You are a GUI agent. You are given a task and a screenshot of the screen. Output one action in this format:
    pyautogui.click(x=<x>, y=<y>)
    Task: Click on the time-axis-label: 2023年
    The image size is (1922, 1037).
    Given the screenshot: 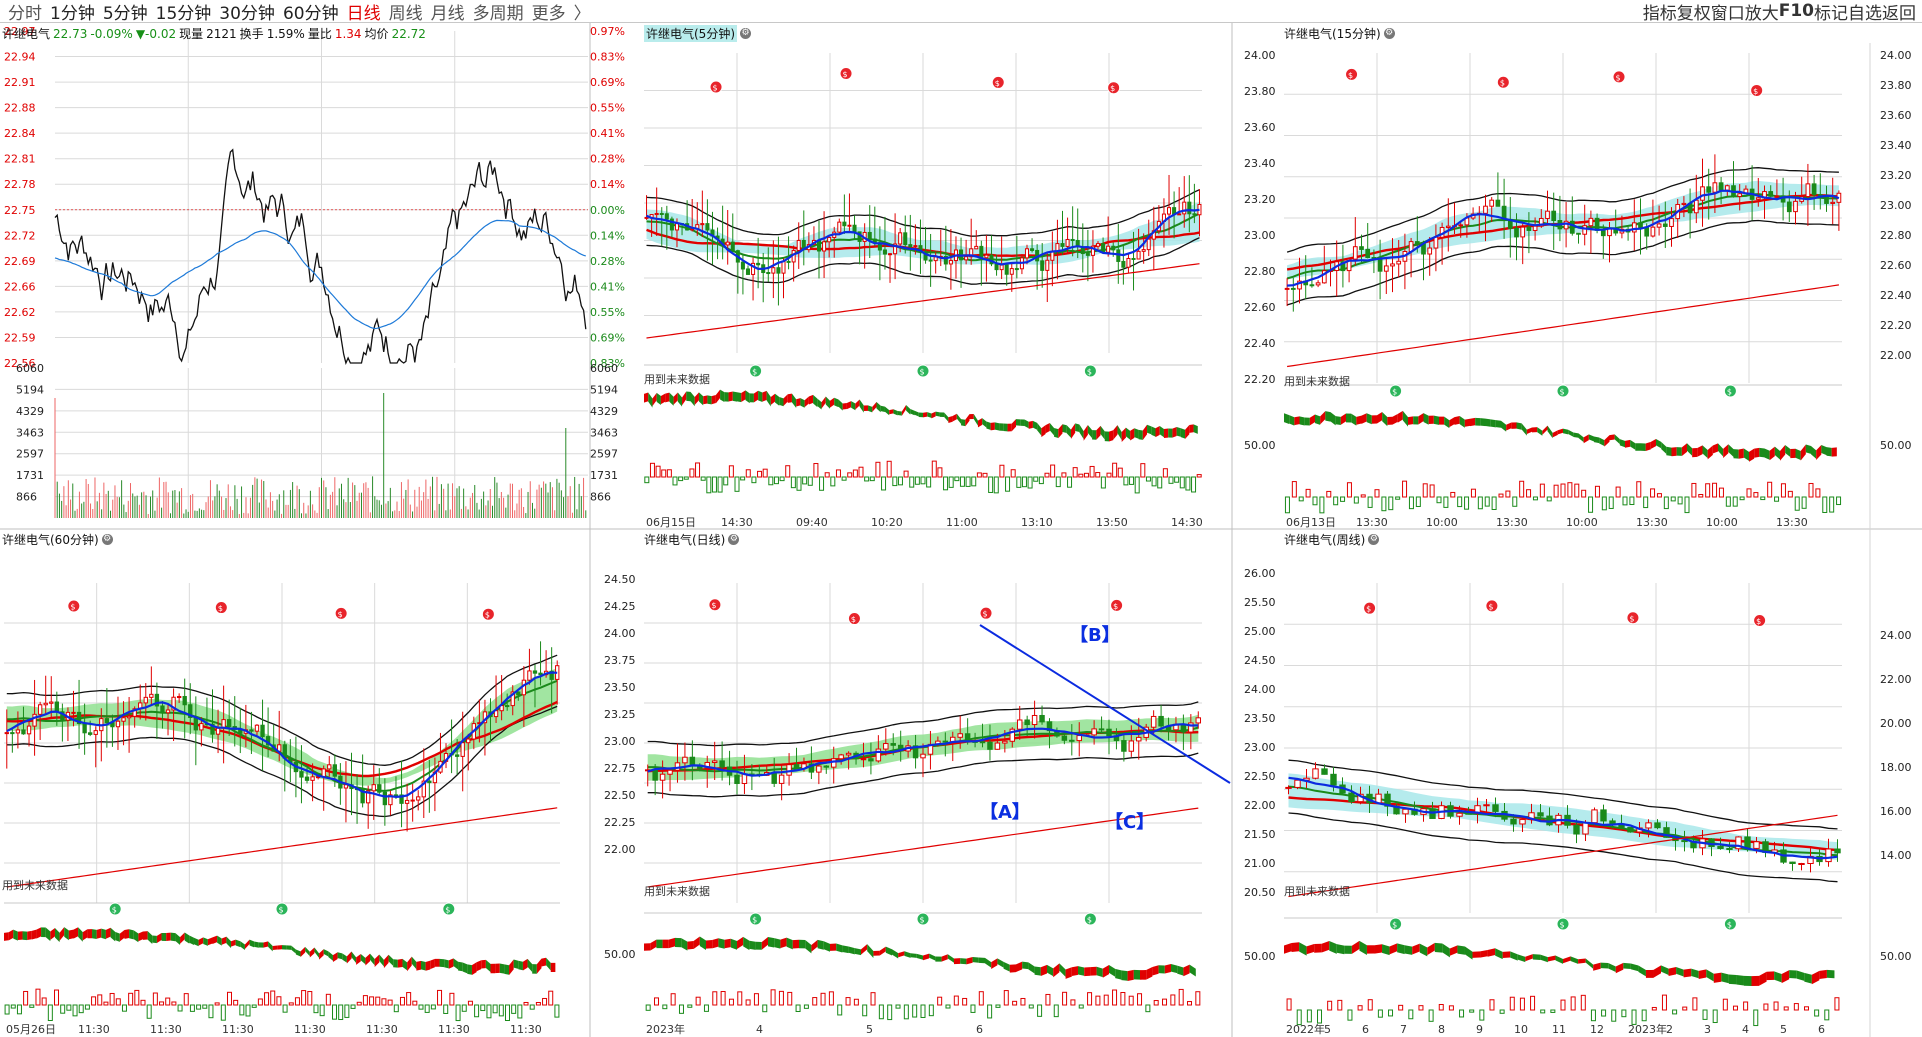 What is the action you would take?
    pyautogui.click(x=1647, y=1029)
    